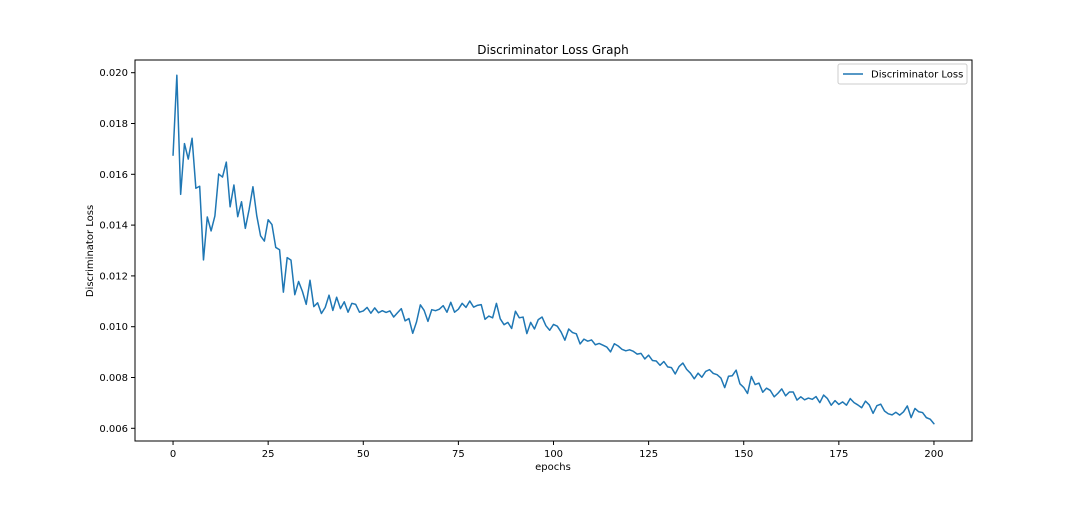 The width and height of the screenshot is (1080, 508). What do you see at coordinates (838, 454) in the screenshot?
I see `x-tick-label: 175` at bounding box center [838, 454].